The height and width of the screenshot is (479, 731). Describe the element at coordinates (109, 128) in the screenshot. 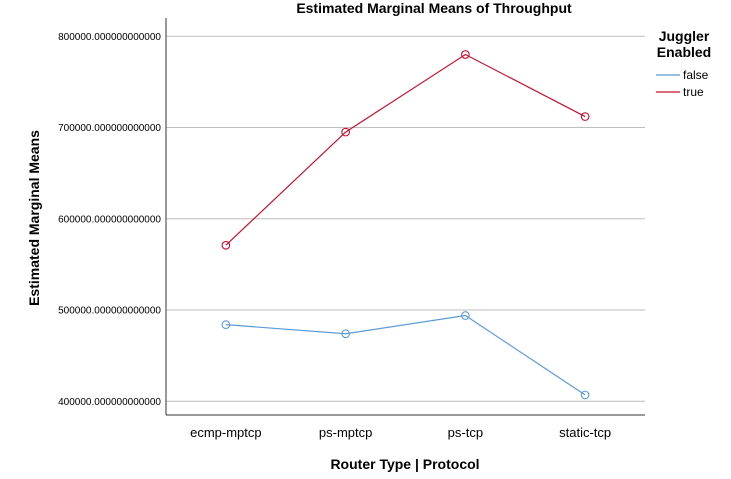

I see `y-tick-label: 700000.000000000000` at that location.